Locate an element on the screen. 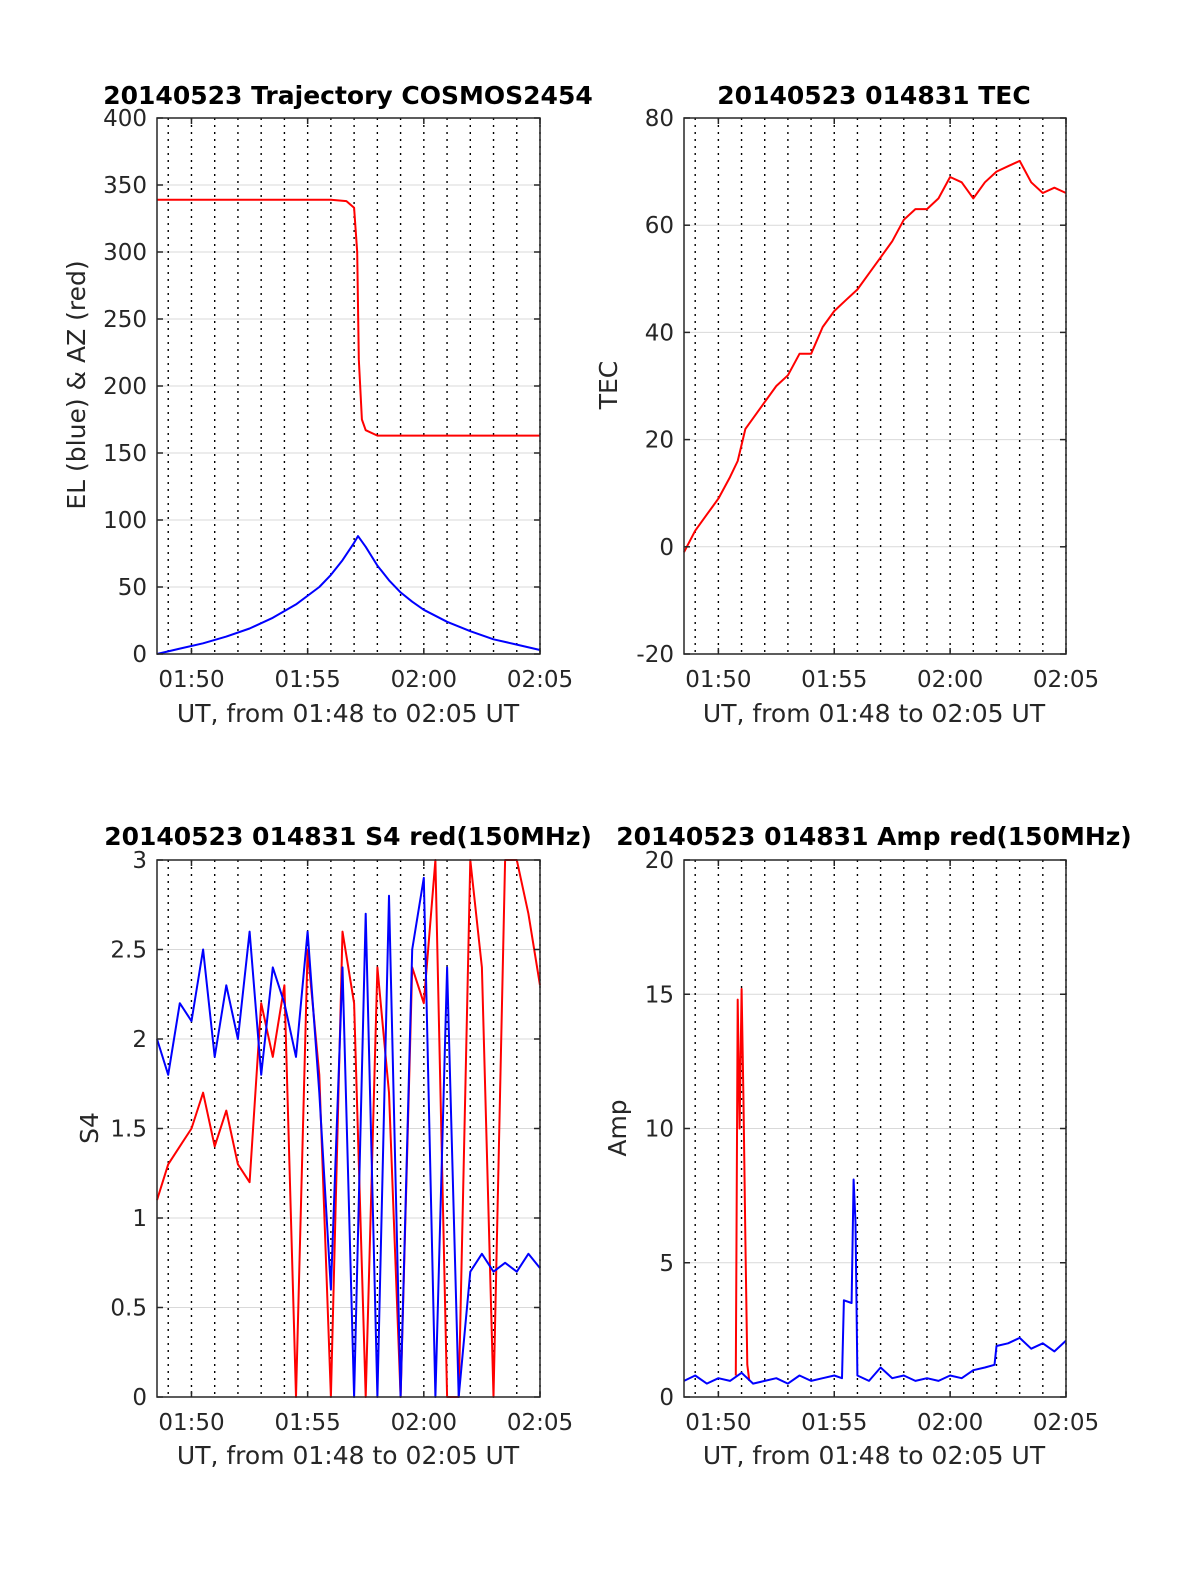 The width and height of the screenshot is (1200, 1575). y-axis-label: S4 is located at coordinates (89, 1128).